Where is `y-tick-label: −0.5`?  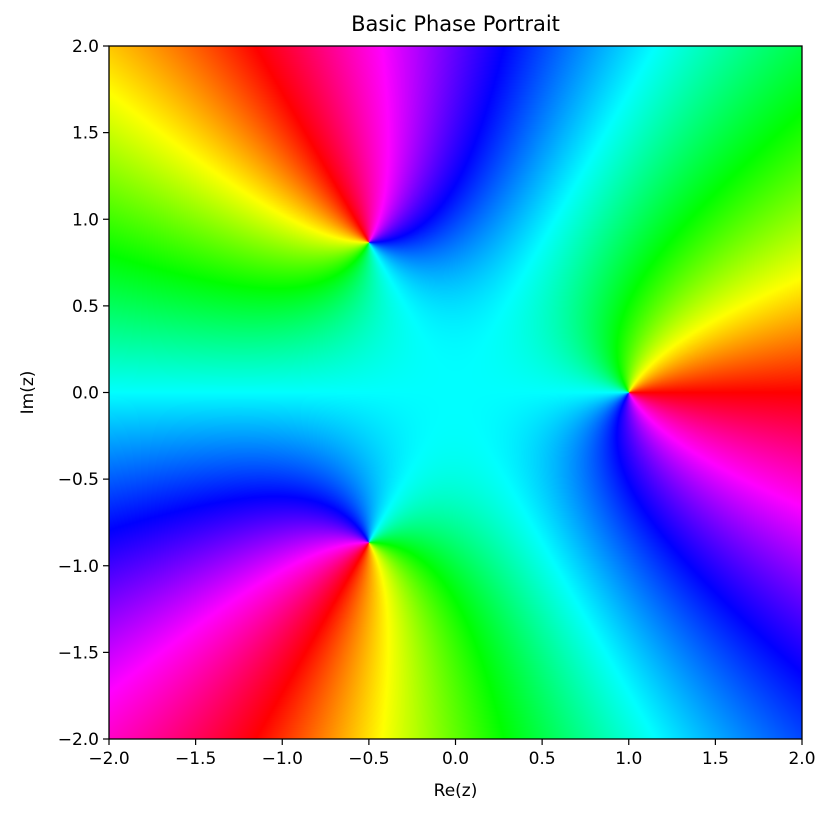
y-tick-label: −0.5 is located at coordinates (78, 480).